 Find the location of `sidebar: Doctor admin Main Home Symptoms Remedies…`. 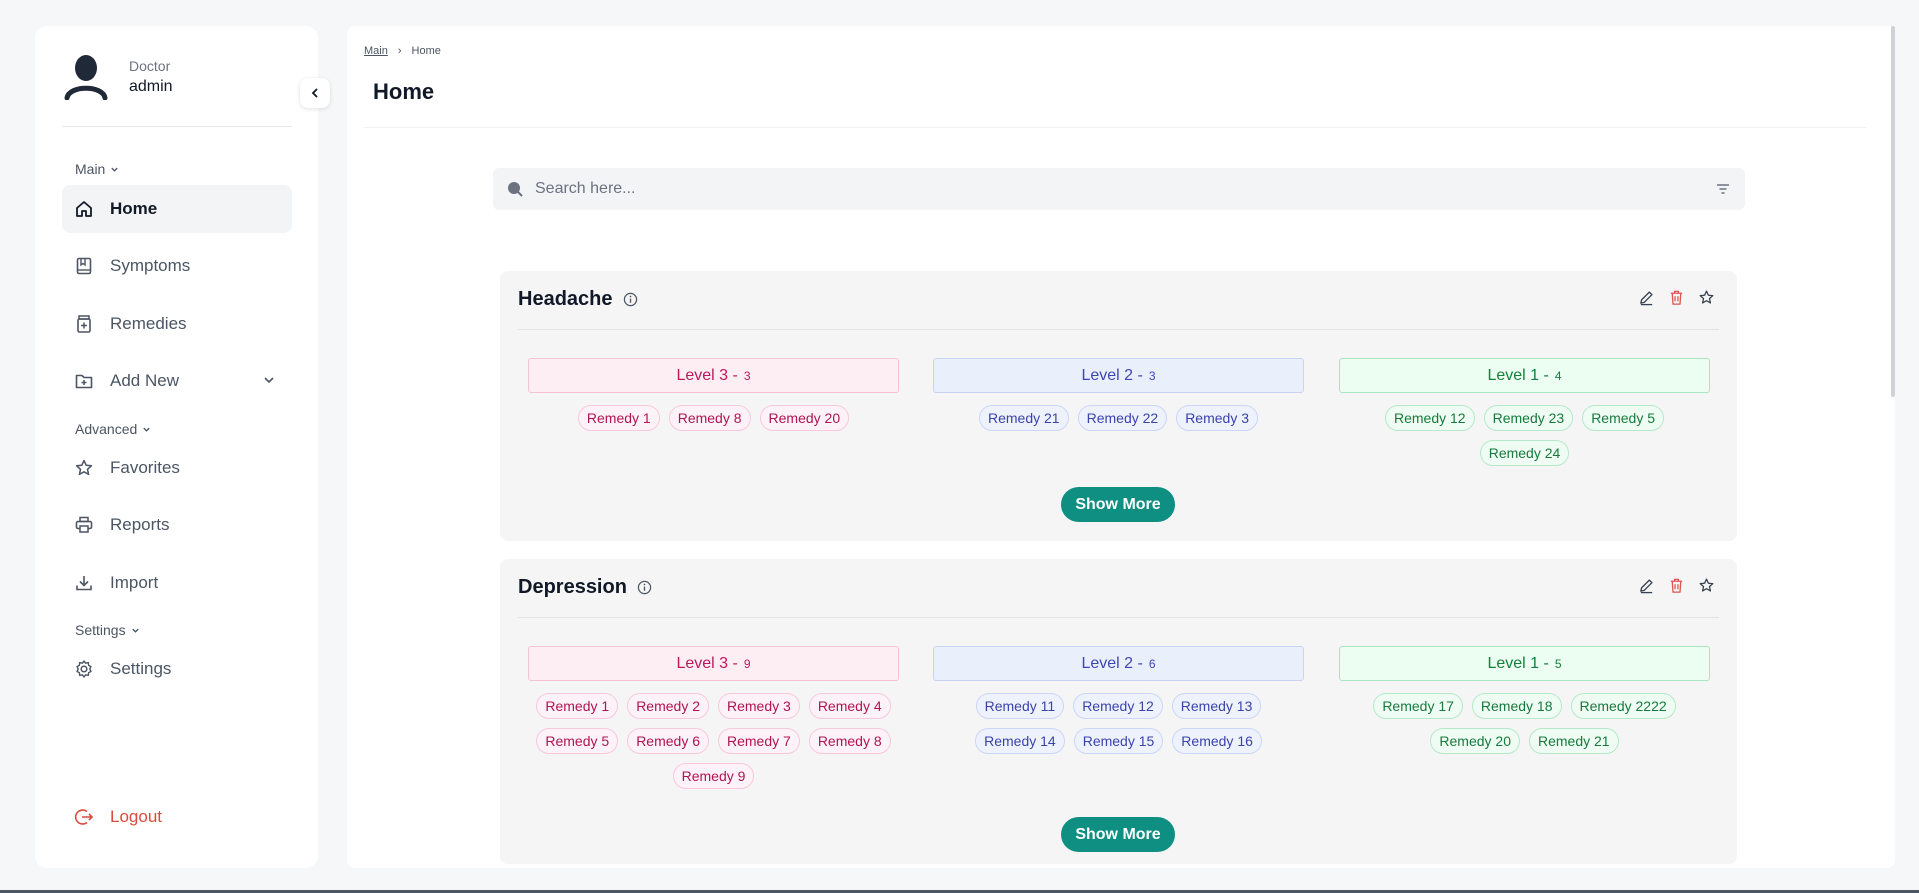

sidebar: Doctor admin Main Home Symptoms Remedies… is located at coordinates (176, 447).